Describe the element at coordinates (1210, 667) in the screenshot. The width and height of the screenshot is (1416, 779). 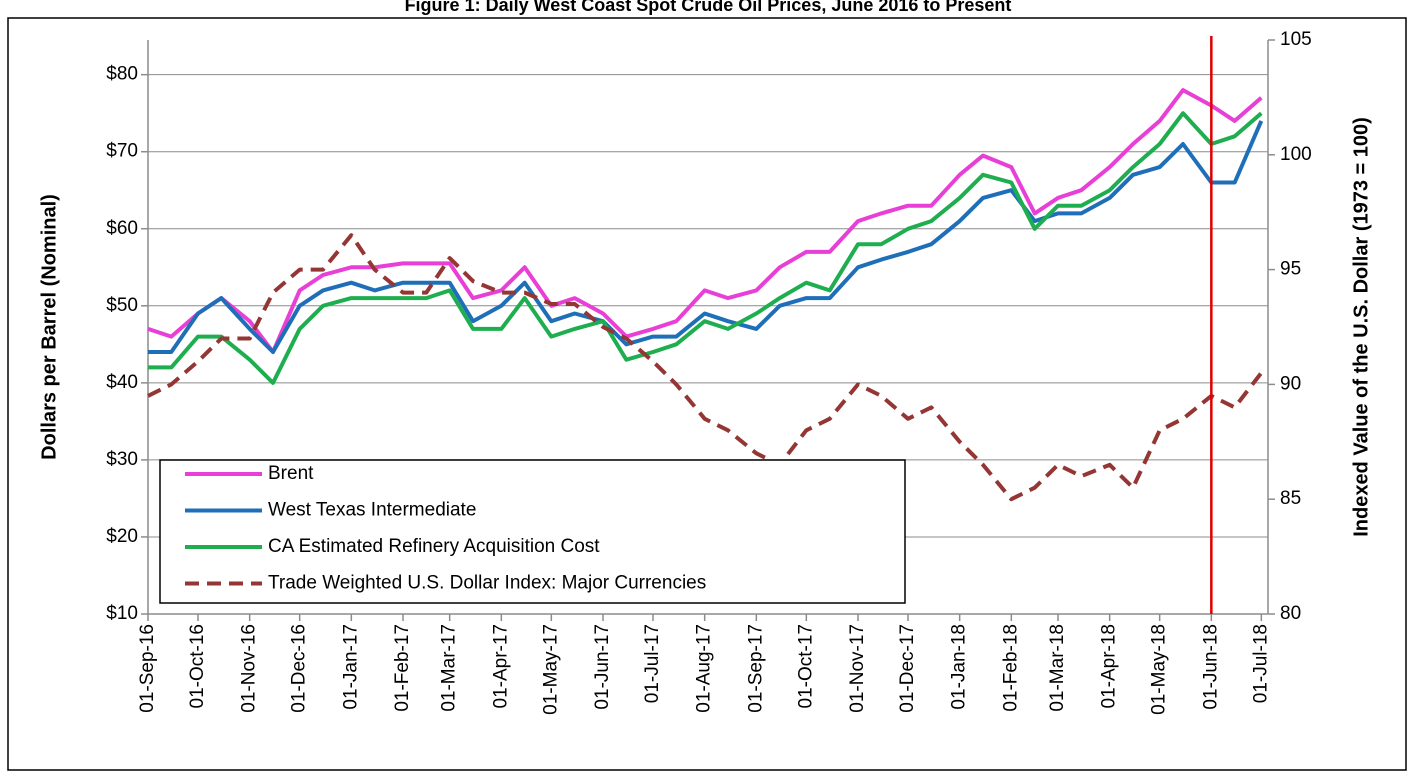
I see `x-tick-label: 01-Jun-18` at that location.